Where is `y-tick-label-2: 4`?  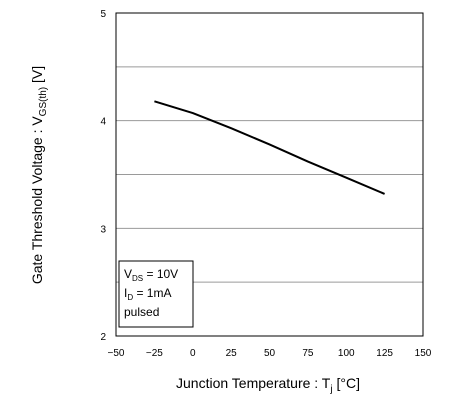 y-tick-label-2: 4 is located at coordinates (103, 122).